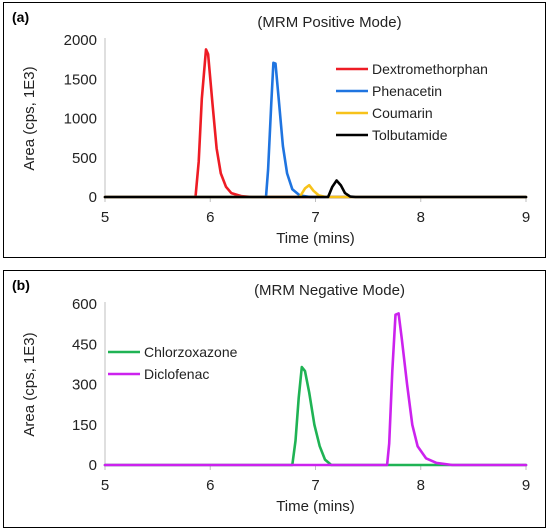 The width and height of the screenshot is (550, 532). I want to click on x-tick-label-a: 6, so click(210, 217).